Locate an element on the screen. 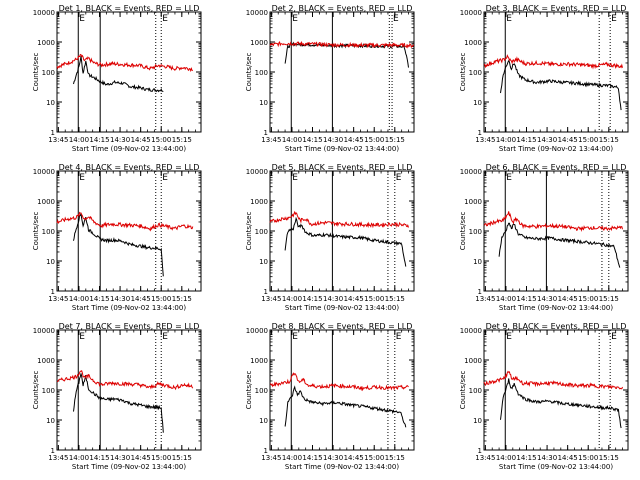  panel-title: Det 8, BLACK = Events, RED = LLD is located at coordinates (342, 326).